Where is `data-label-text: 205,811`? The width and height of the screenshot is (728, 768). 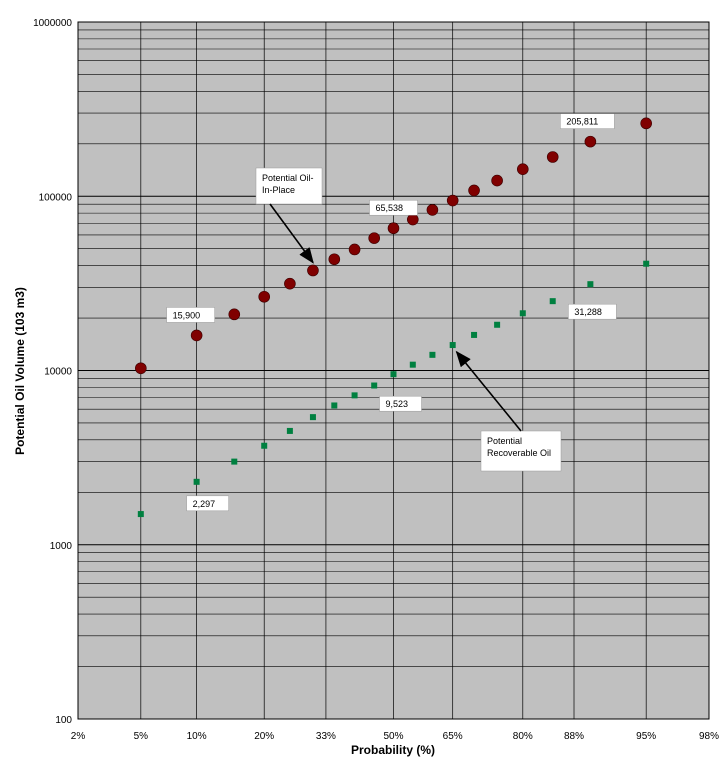 data-label-text: 205,811 is located at coordinates (582, 122).